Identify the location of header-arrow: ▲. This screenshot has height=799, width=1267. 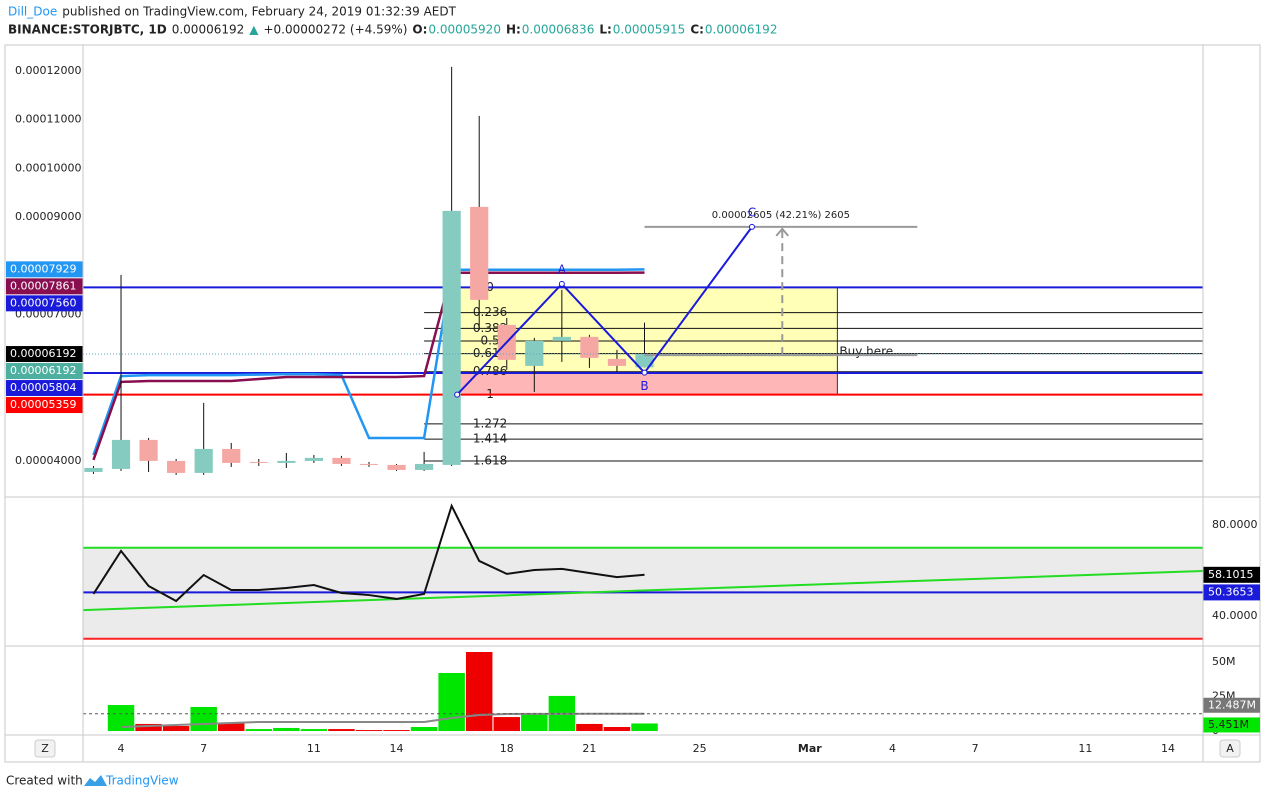
(254, 30).